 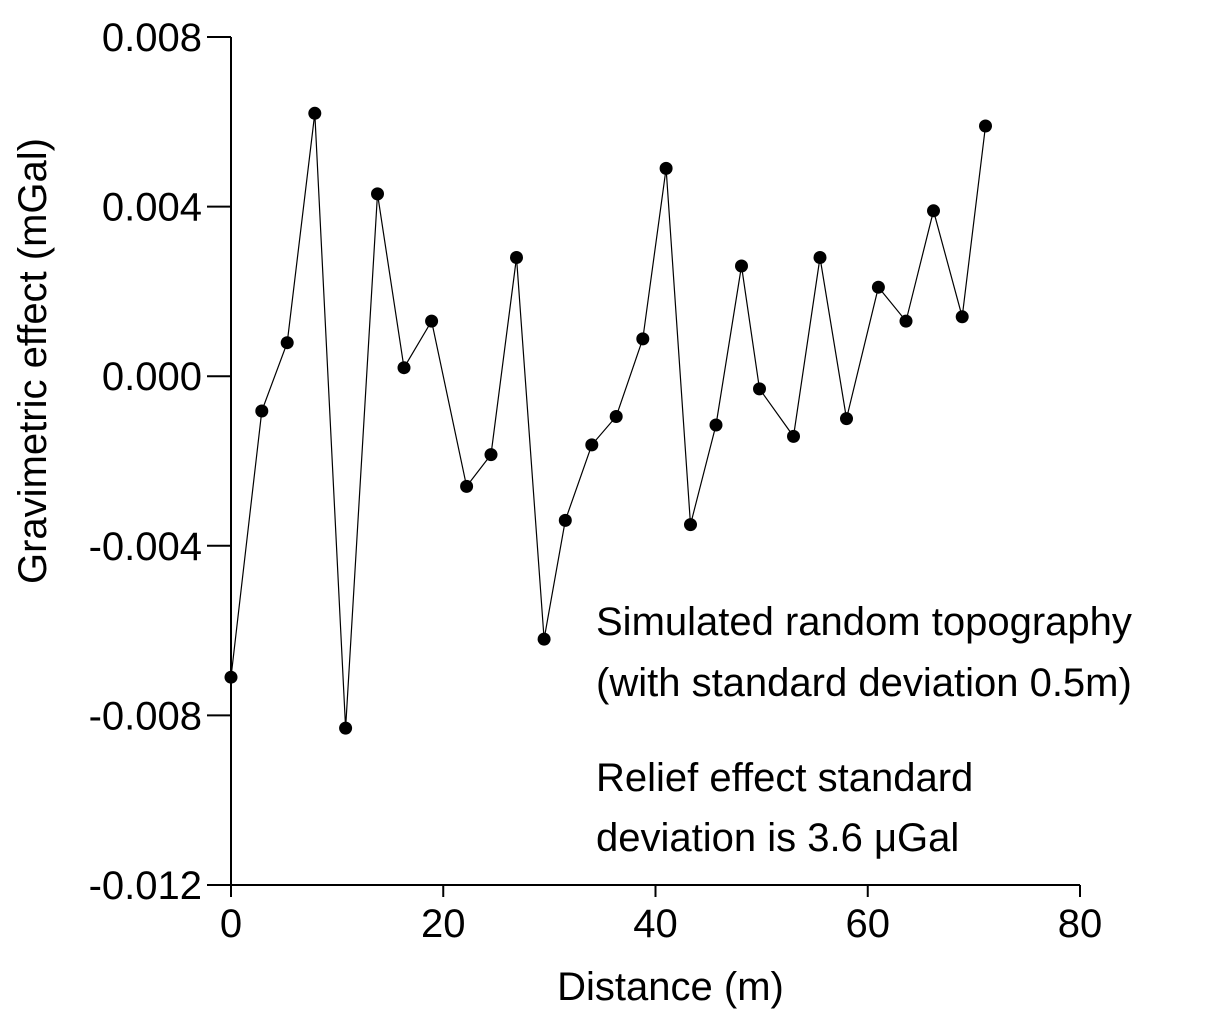 I want to click on y-tick-label: -0.008, so click(x=145, y=716).